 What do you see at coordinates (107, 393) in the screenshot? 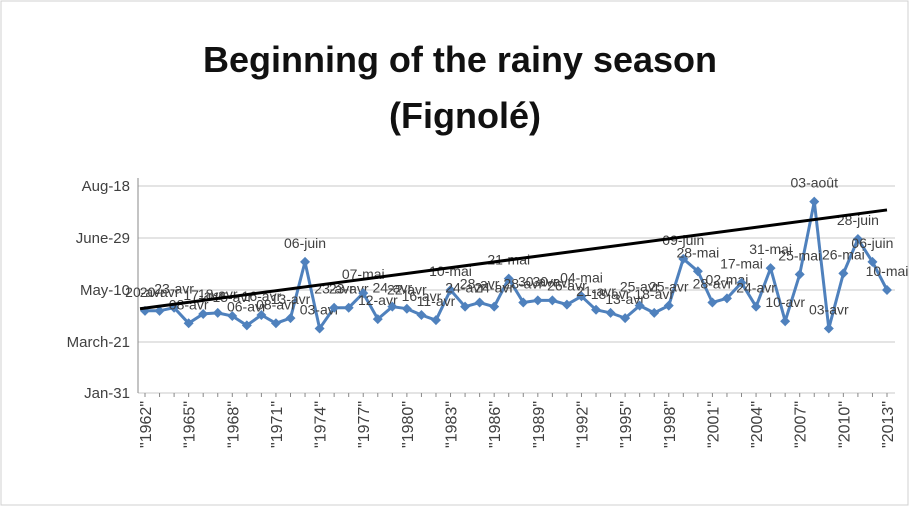
I see `y-tick-label: Jan-31` at bounding box center [107, 393].